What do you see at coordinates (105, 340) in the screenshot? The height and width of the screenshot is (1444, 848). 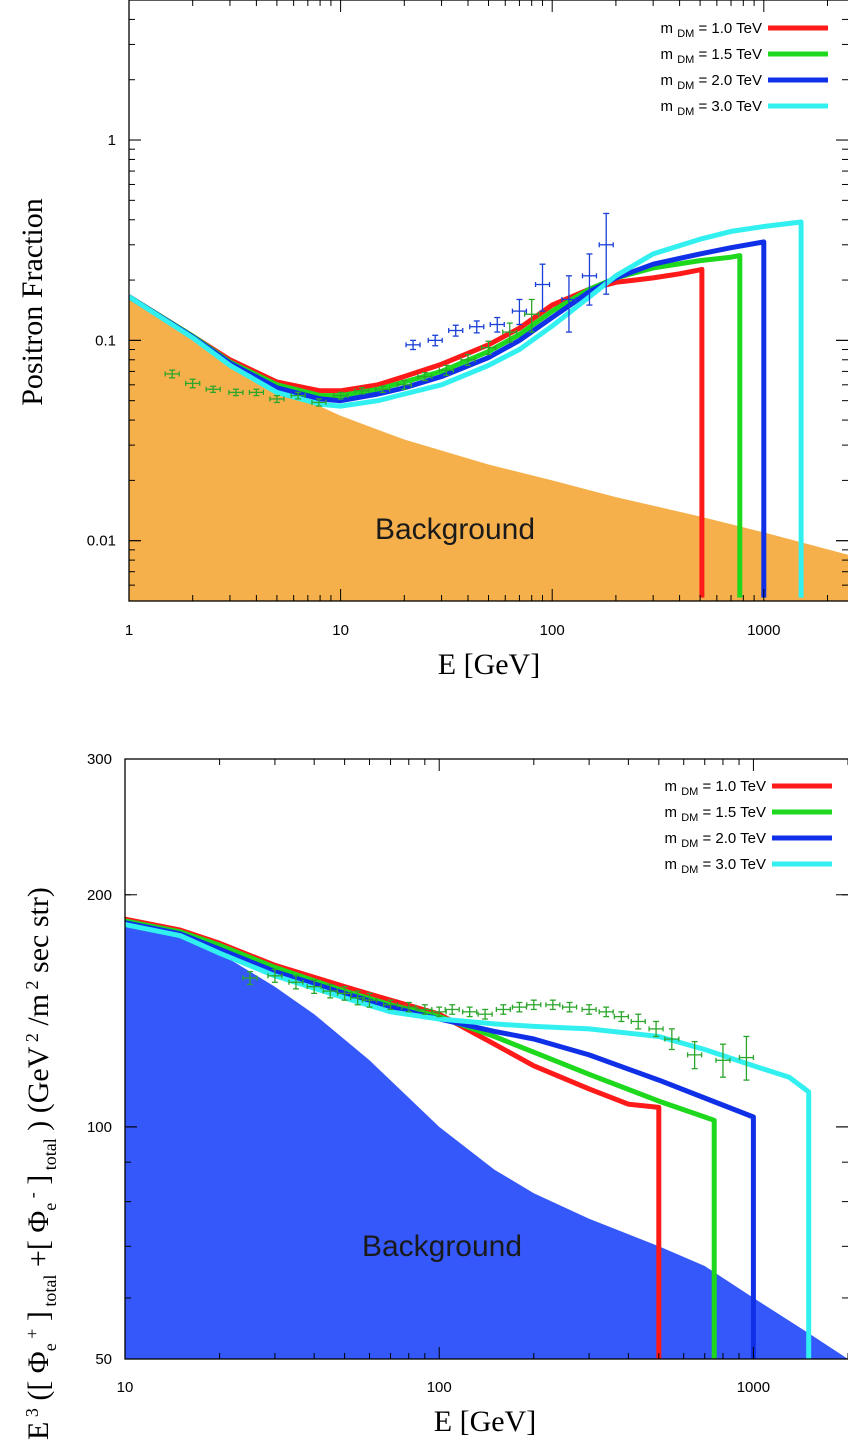 I see `y-tick-label: 0.1` at bounding box center [105, 340].